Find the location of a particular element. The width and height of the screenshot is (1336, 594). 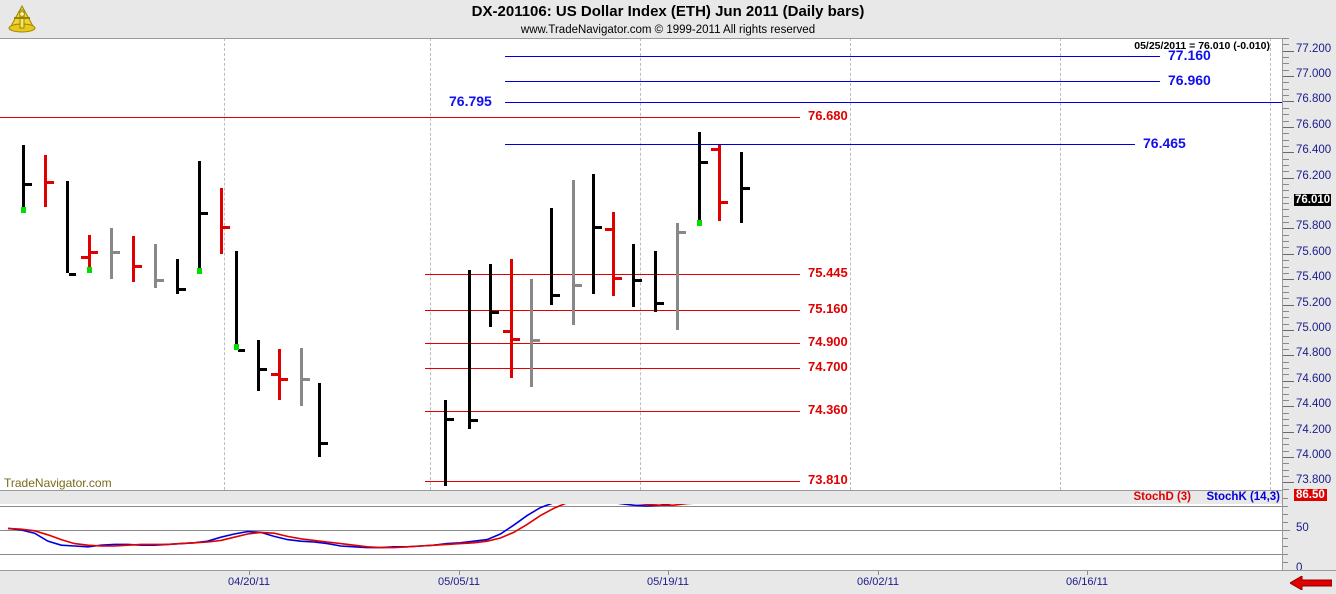

price-axis-label: 75.000 is located at coordinates (1314, 328).